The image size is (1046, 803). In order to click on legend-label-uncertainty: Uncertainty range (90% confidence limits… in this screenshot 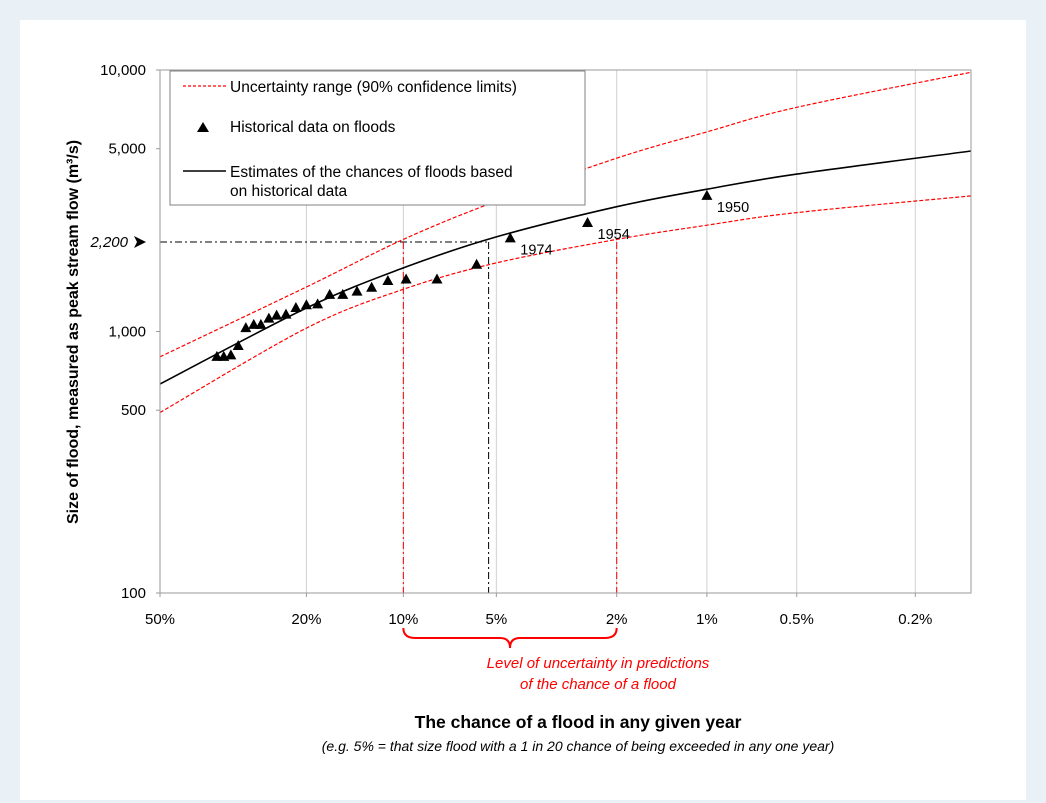, I will do `click(373, 87)`.